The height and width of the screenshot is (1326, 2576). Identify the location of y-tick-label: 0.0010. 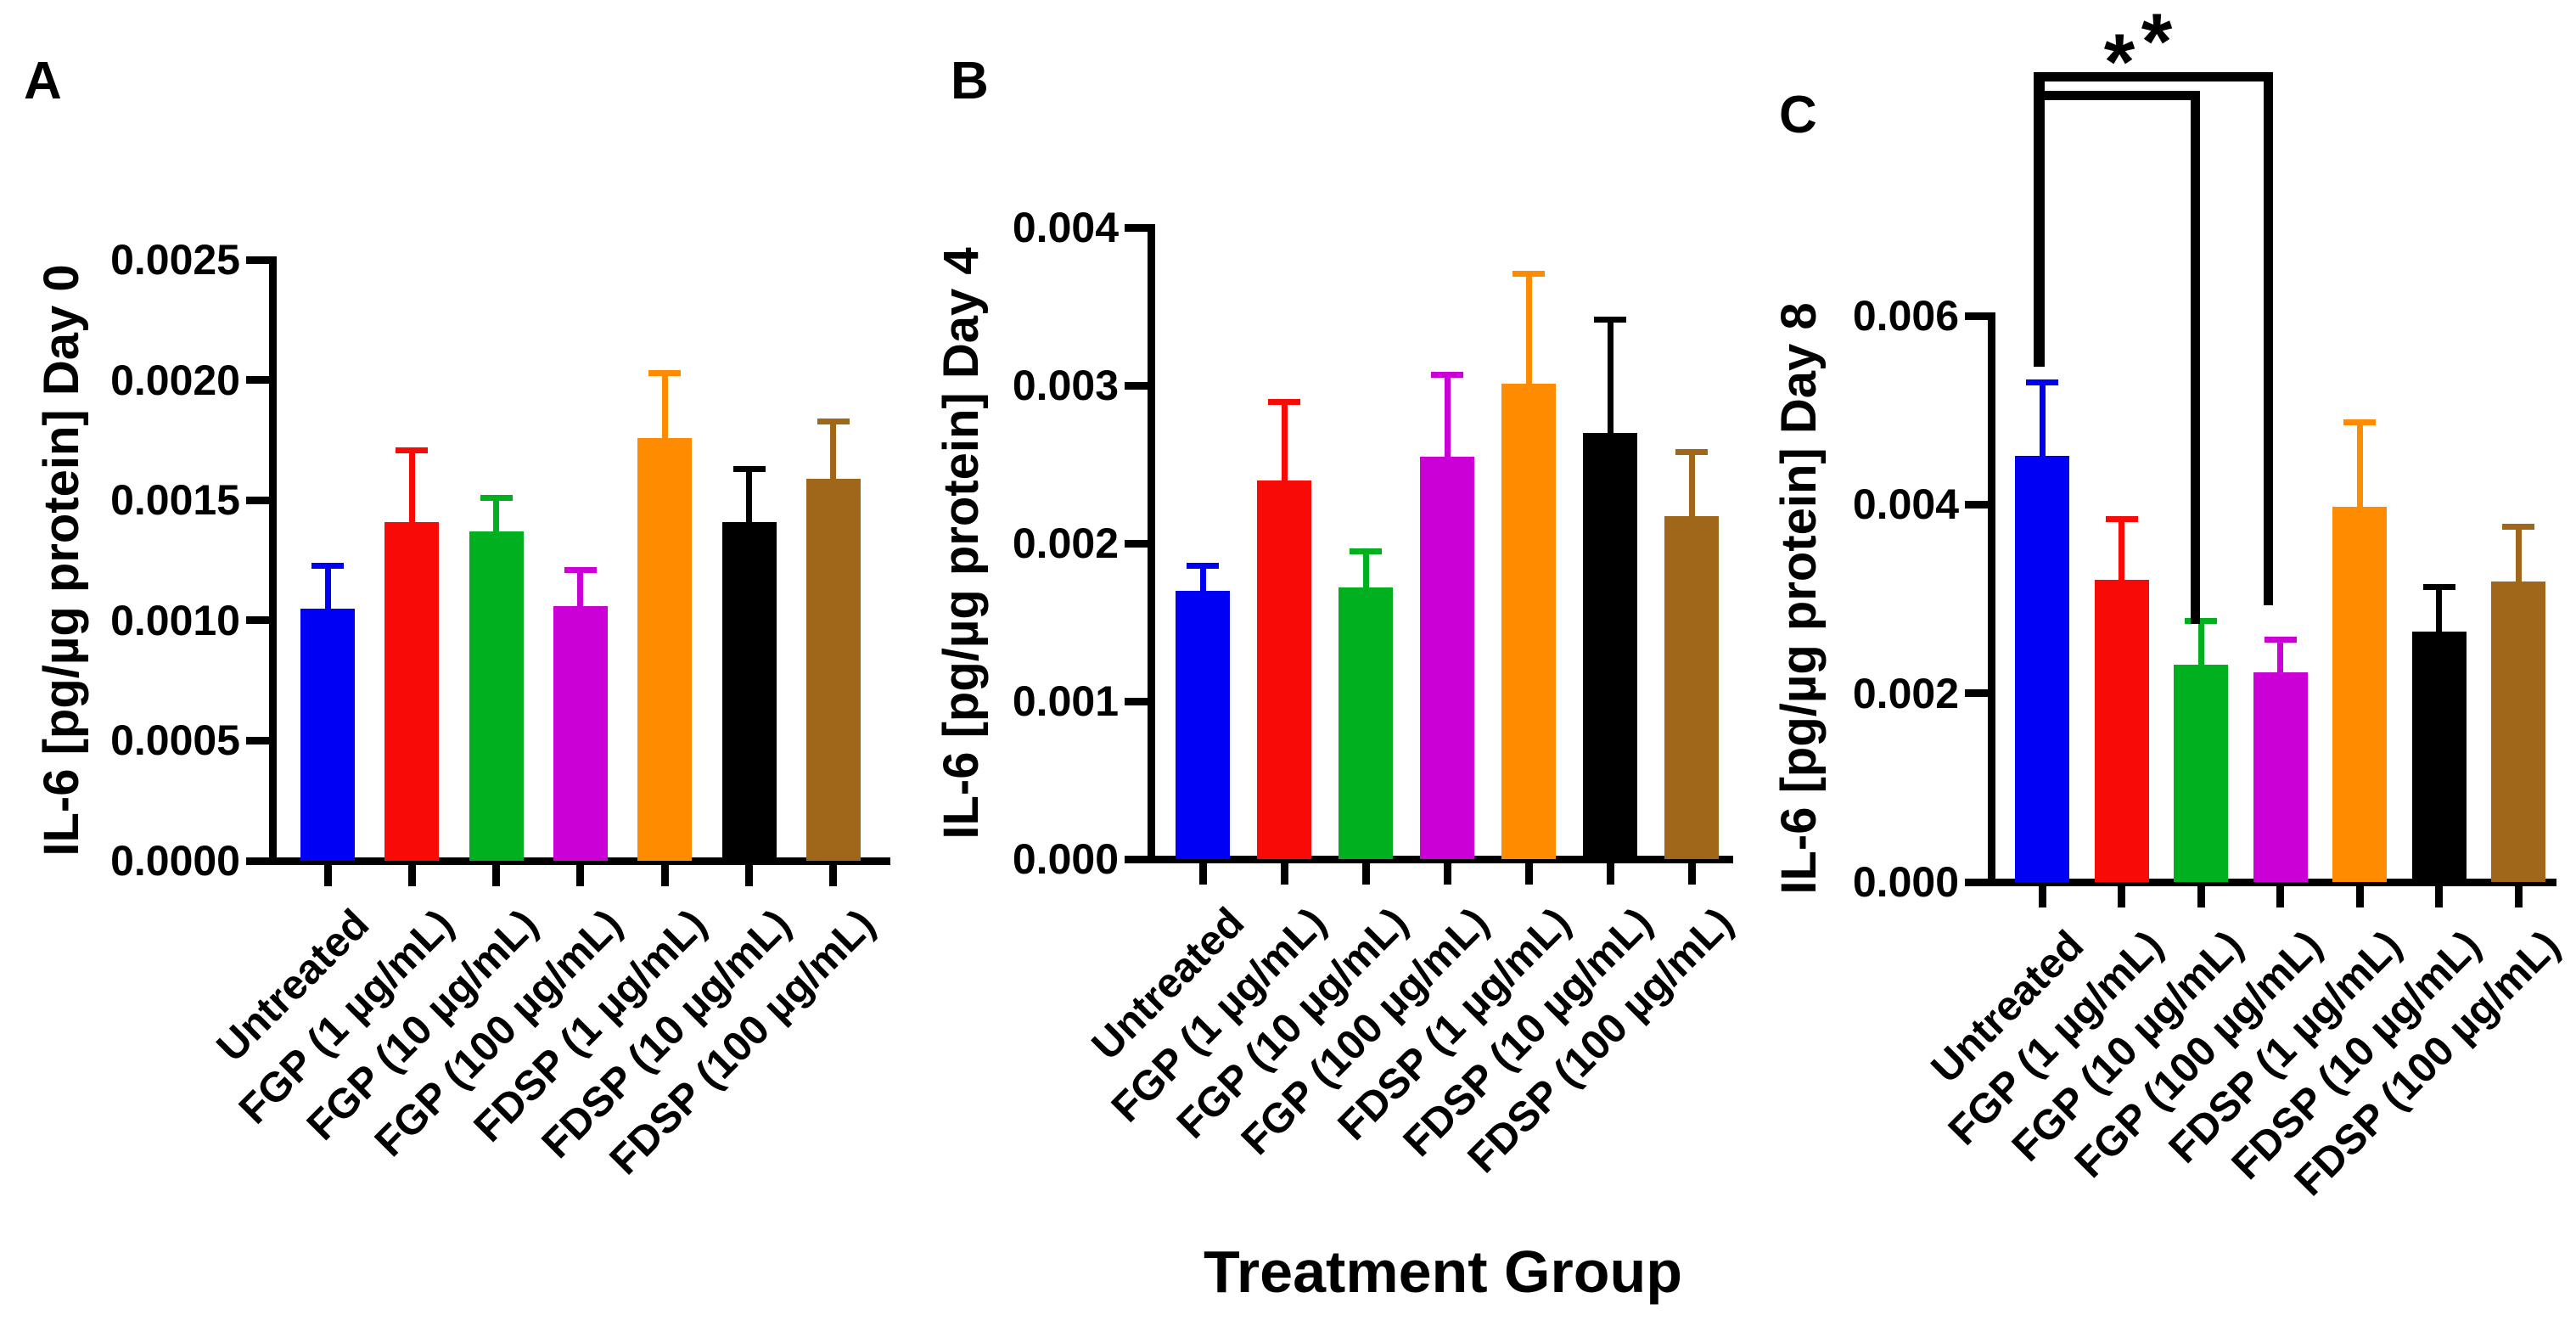
(175, 620).